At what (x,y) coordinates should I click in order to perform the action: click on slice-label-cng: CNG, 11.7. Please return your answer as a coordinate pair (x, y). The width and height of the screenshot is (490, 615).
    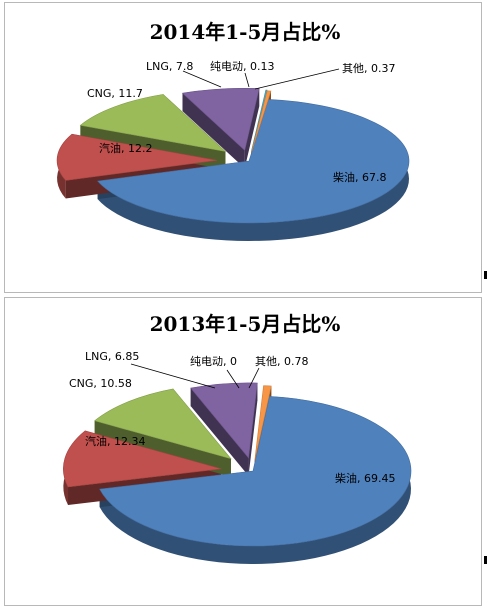
    Looking at the image, I should click on (115, 93).